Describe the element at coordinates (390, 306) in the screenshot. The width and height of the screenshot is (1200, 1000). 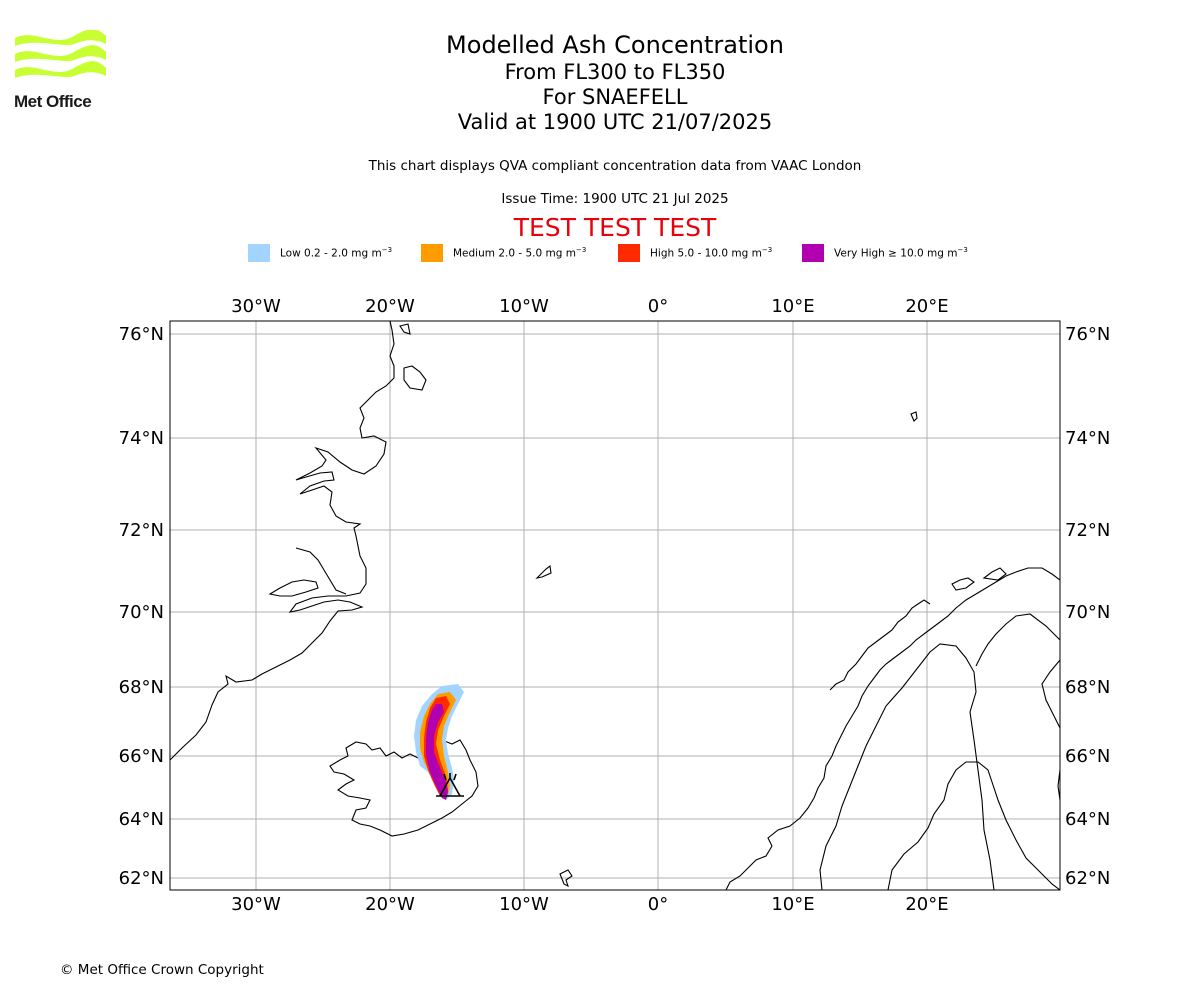
I see `lon-tick-top-20w: 20°W` at that location.